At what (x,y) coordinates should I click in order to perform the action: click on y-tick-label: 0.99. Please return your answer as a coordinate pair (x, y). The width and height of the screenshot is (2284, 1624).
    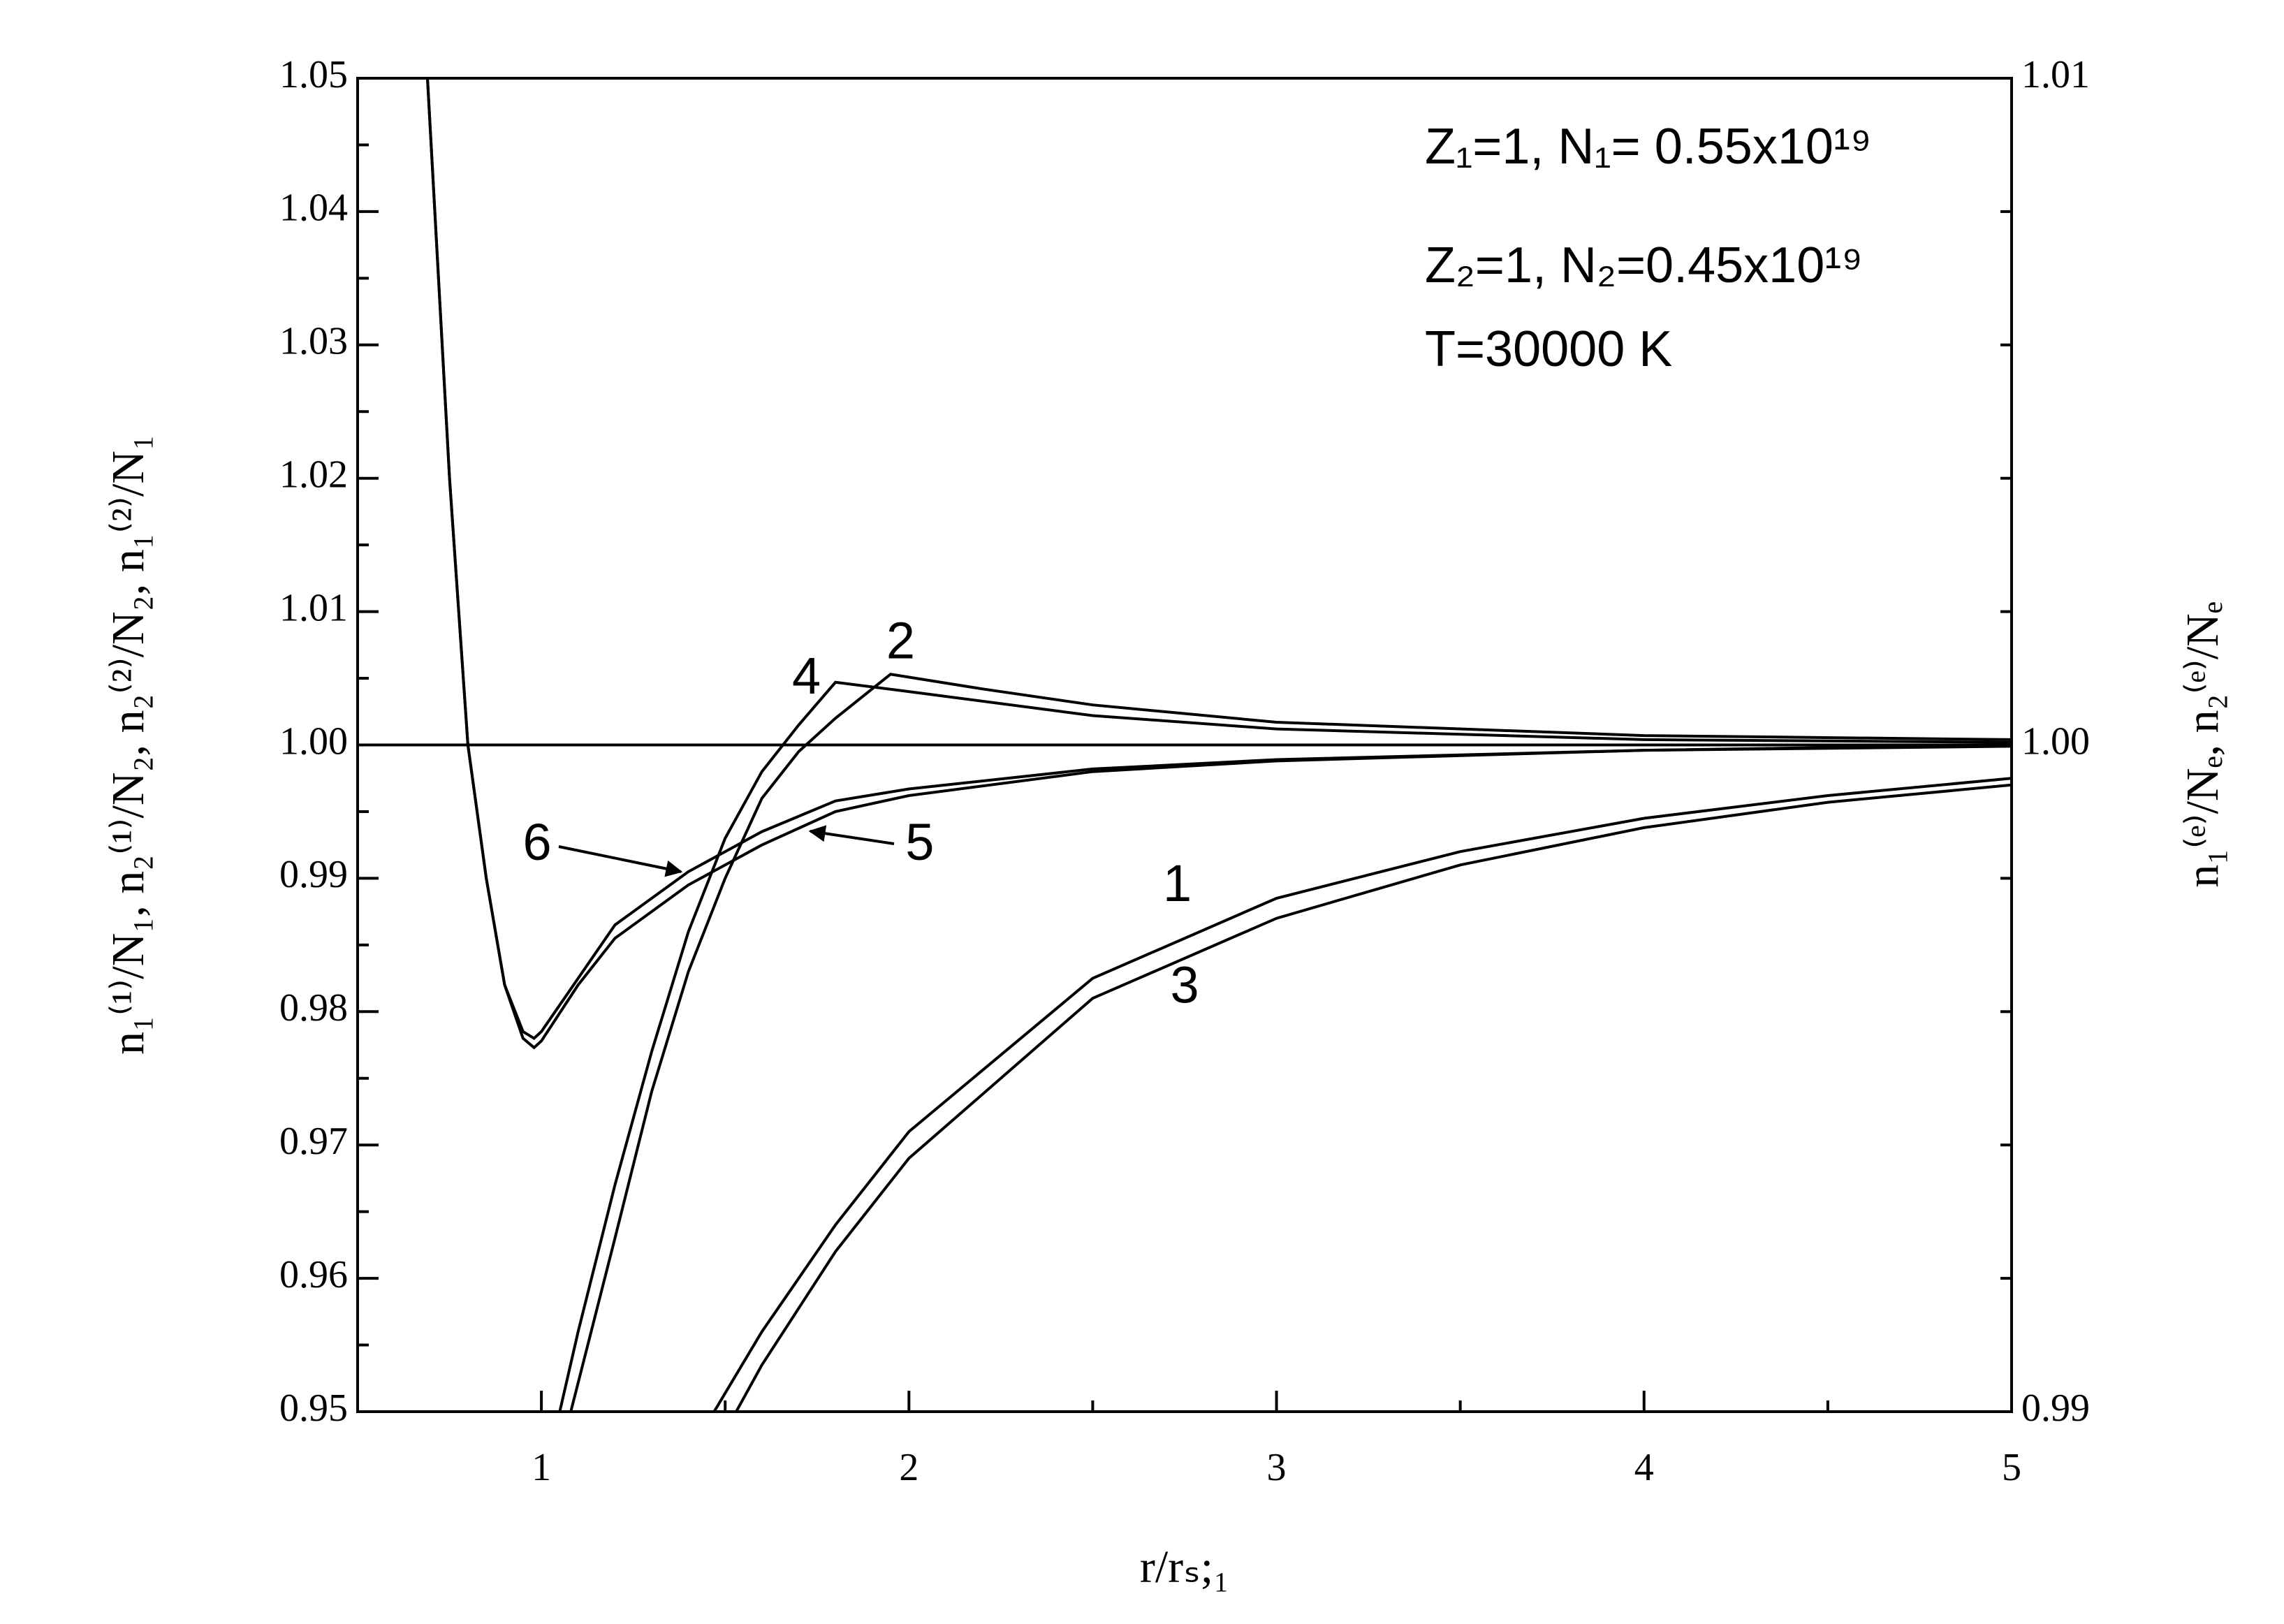
    Looking at the image, I should click on (313, 875).